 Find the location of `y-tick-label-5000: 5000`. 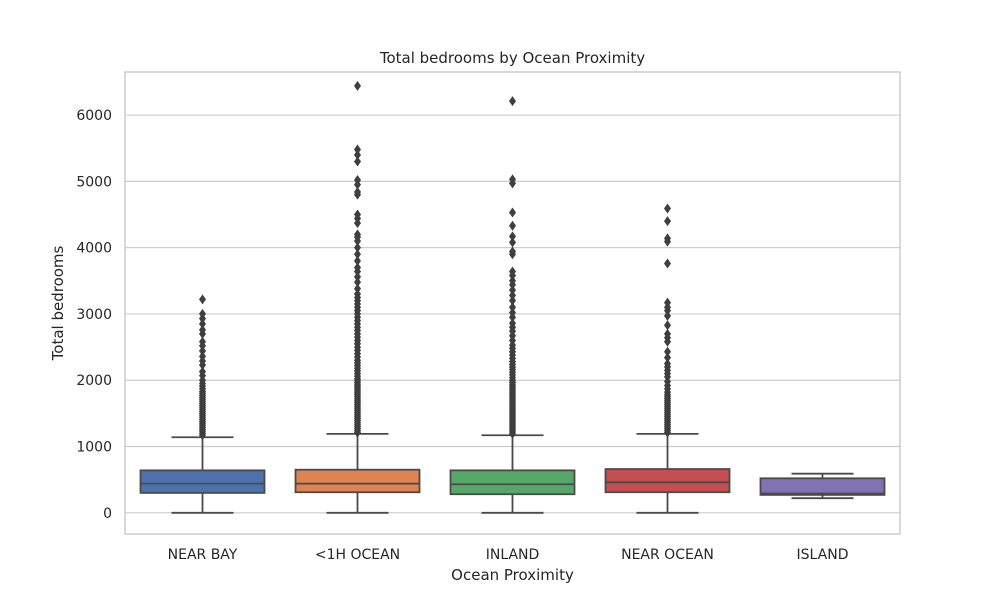

y-tick-label-5000: 5000 is located at coordinates (94, 182).